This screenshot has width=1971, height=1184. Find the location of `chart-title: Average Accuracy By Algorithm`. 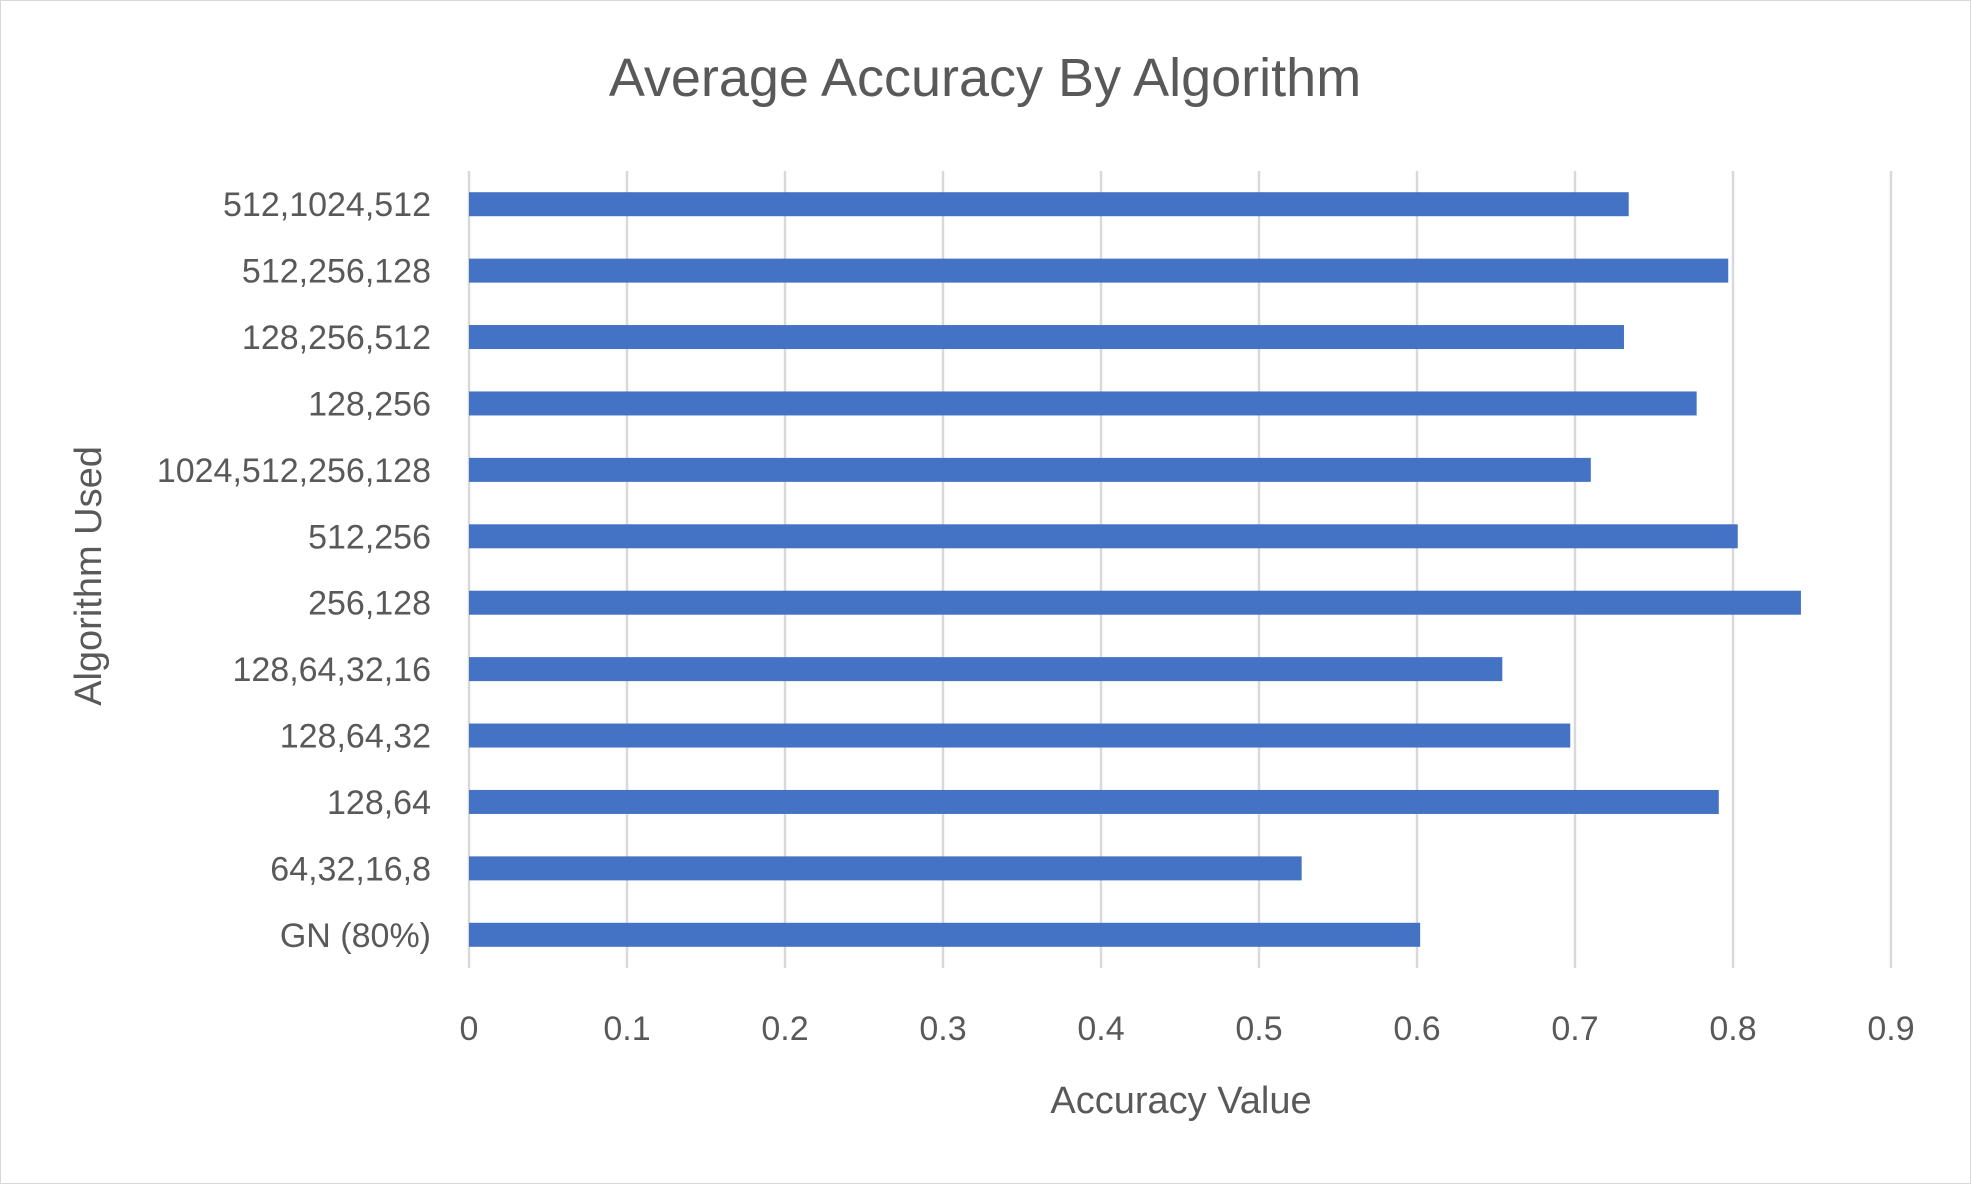

chart-title: Average Accuracy By Algorithm is located at coordinates (985, 78).